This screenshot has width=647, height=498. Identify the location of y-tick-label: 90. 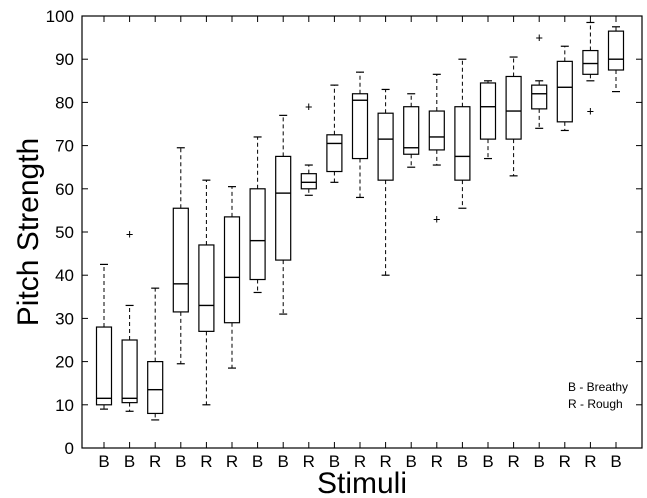
(64, 59).